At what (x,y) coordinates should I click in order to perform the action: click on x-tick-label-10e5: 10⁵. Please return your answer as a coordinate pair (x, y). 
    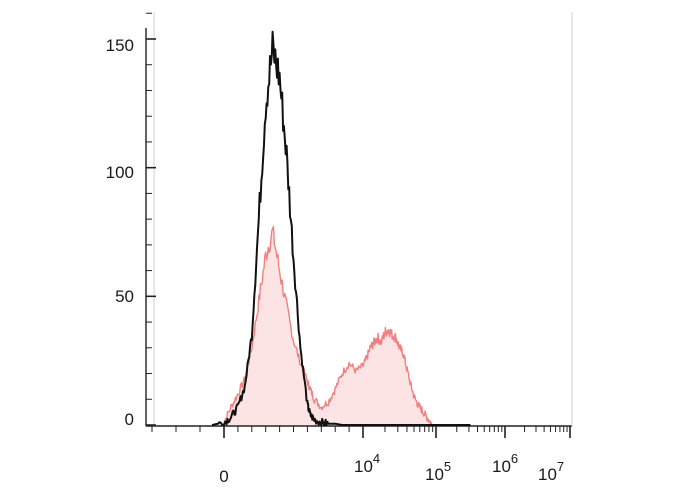
    Looking at the image, I should click on (438, 471).